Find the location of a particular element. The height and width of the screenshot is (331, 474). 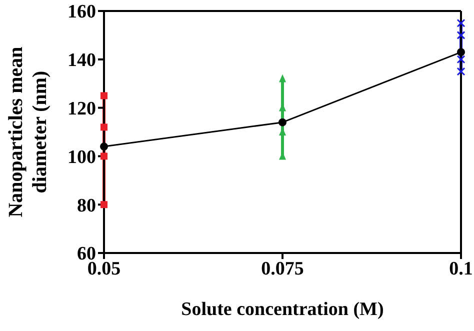

x-tick-label: 0.1 is located at coordinates (461, 269).